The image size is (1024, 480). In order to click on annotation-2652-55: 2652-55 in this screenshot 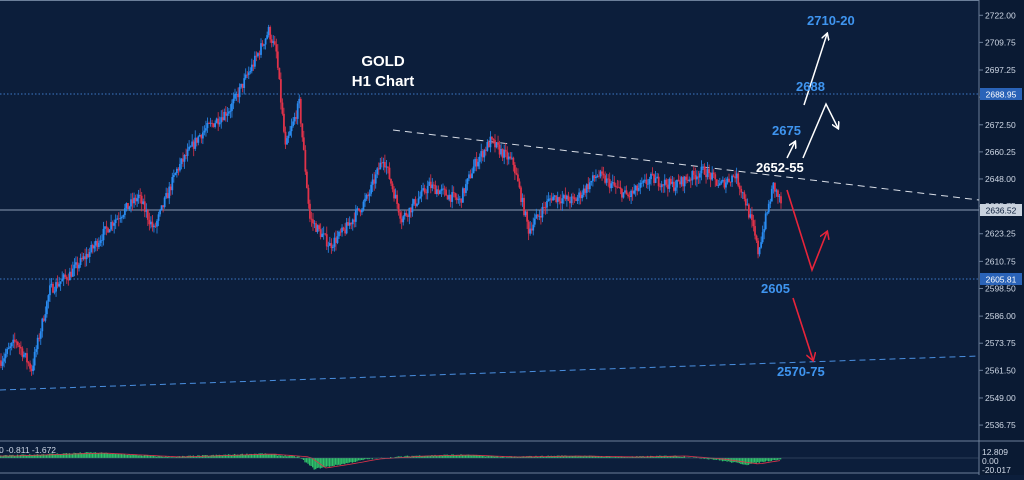, I will do `click(780, 167)`.